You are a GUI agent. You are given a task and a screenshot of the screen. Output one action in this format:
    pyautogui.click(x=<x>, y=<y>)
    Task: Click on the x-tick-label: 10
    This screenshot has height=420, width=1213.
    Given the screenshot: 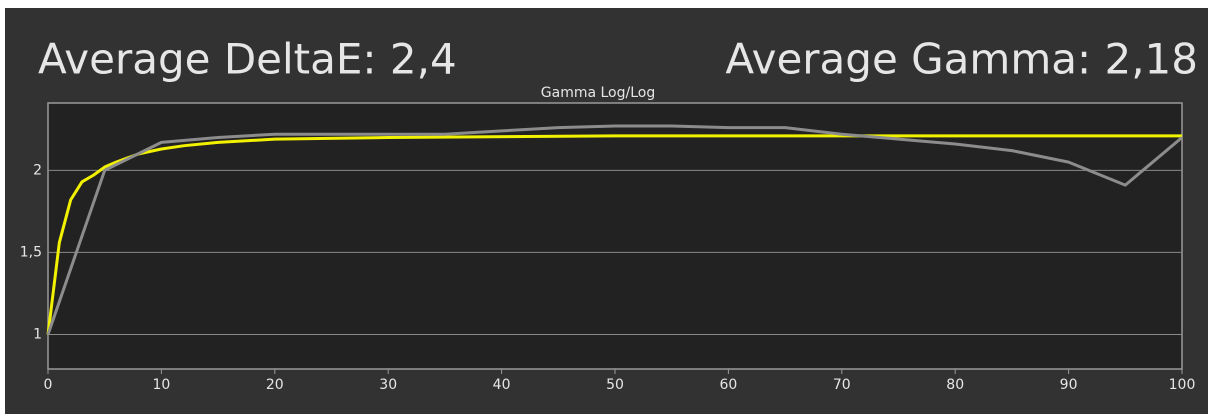 What is the action you would take?
    pyautogui.click(x=161, y=385)
    